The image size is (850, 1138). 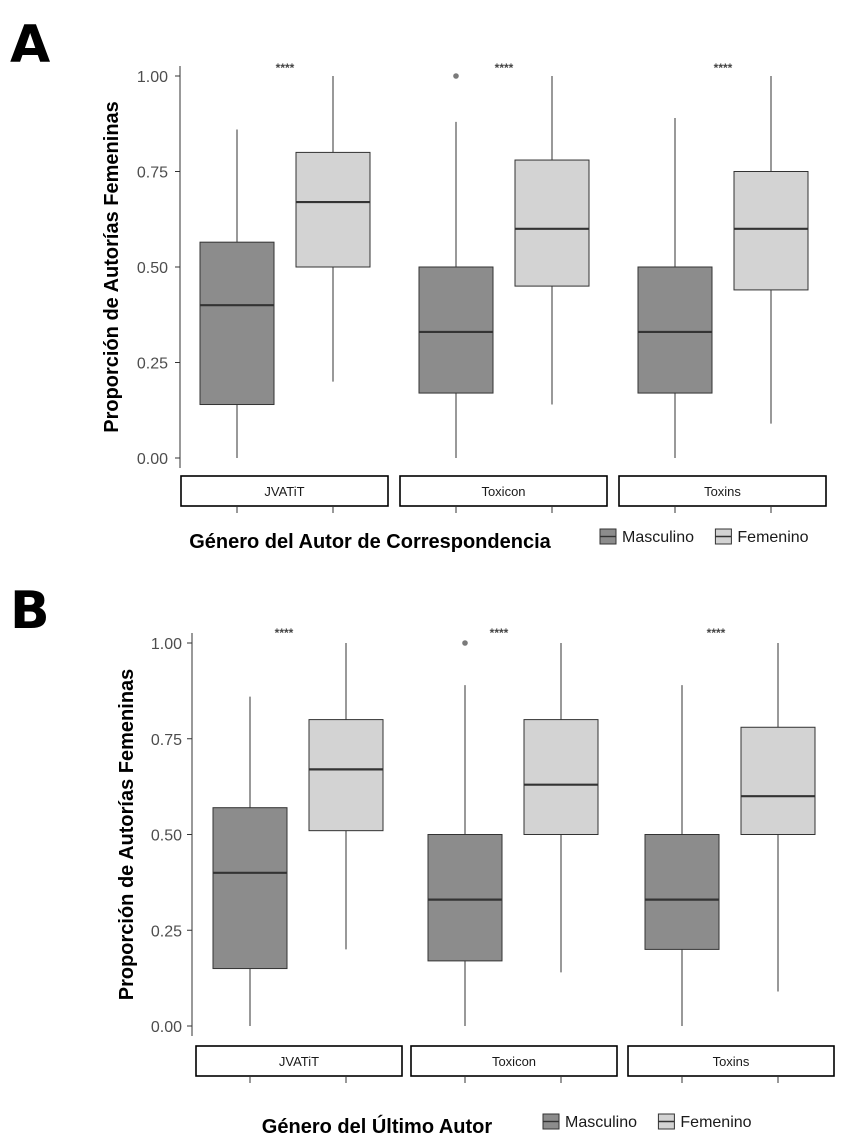 What do you see at coordinates (30, 611) in the screenshot?
I see `panel-letter: B` at bounding box center [30, 611].